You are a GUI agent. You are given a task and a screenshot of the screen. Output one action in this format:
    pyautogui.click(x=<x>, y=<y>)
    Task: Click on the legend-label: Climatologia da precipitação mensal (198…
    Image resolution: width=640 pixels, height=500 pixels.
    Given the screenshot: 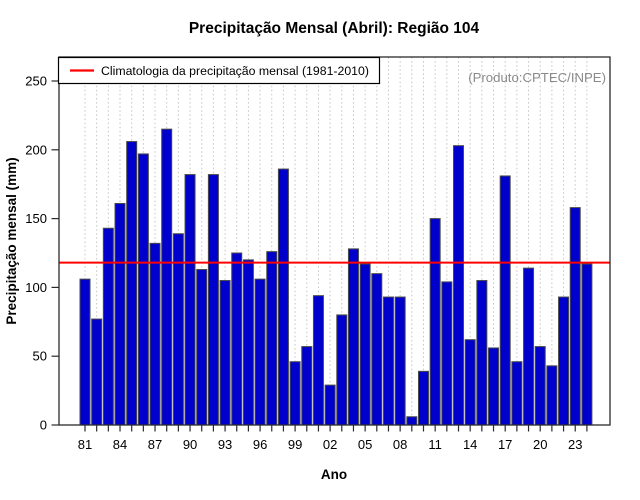 What is the action you would take?
    pyautogui.click(x=235, y=71)
    